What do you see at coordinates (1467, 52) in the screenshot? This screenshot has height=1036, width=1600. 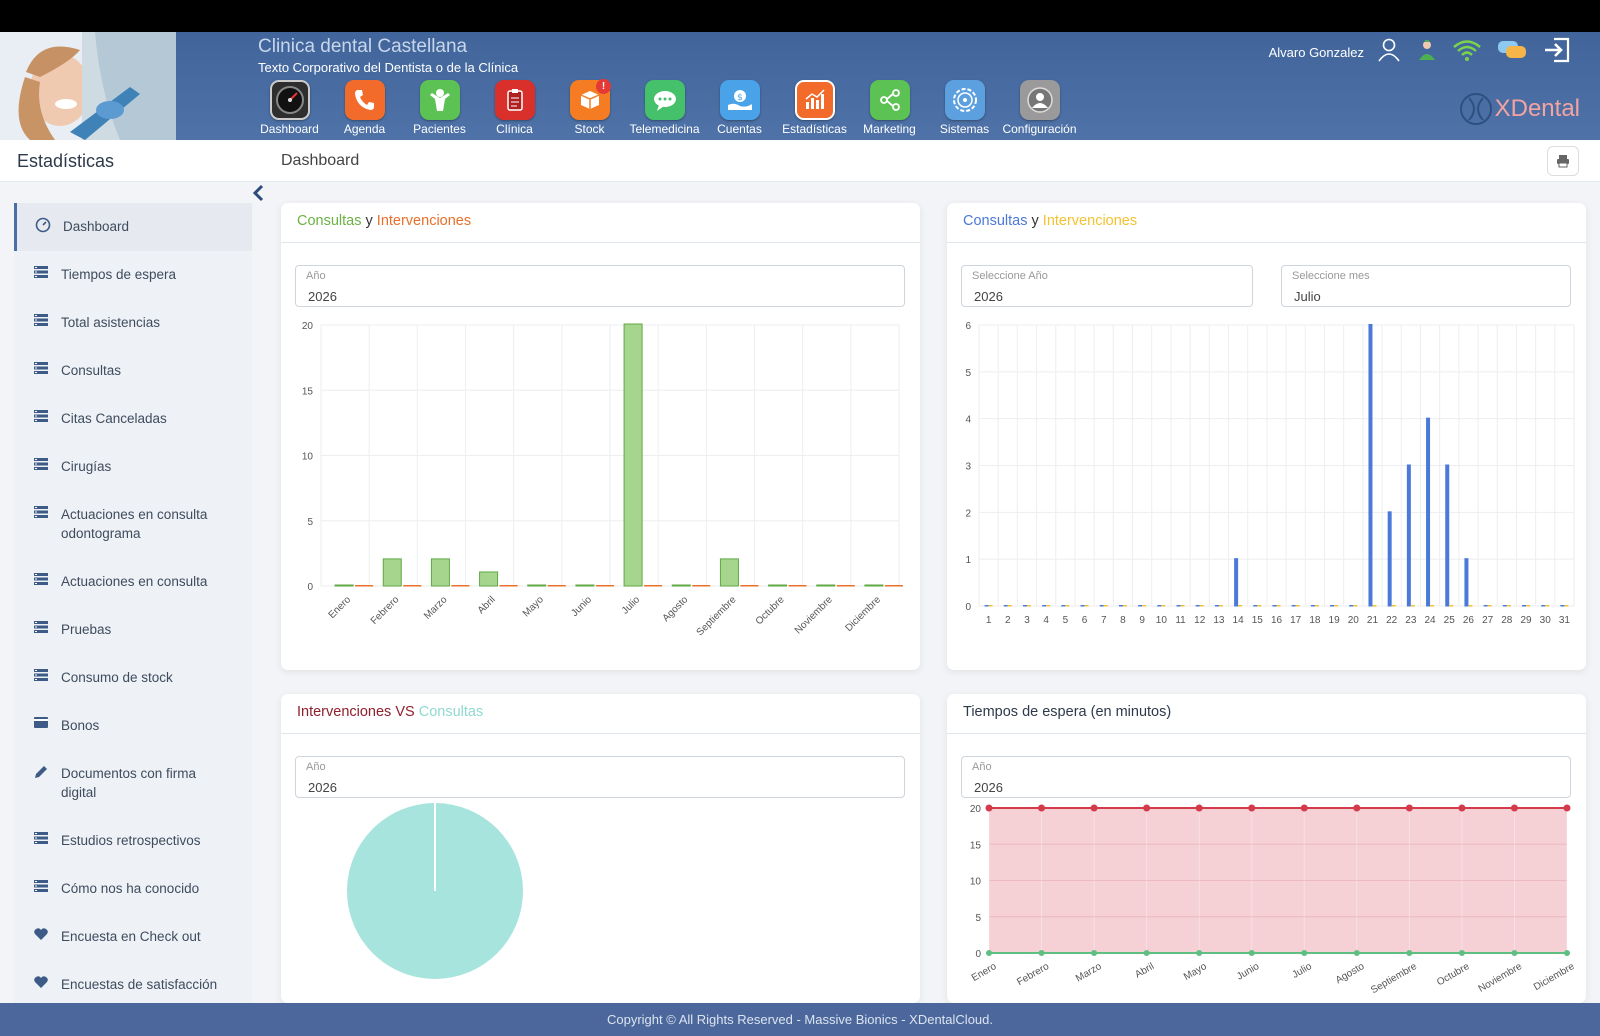 I see `wifi-icon` at bounding box center [1467, 52].